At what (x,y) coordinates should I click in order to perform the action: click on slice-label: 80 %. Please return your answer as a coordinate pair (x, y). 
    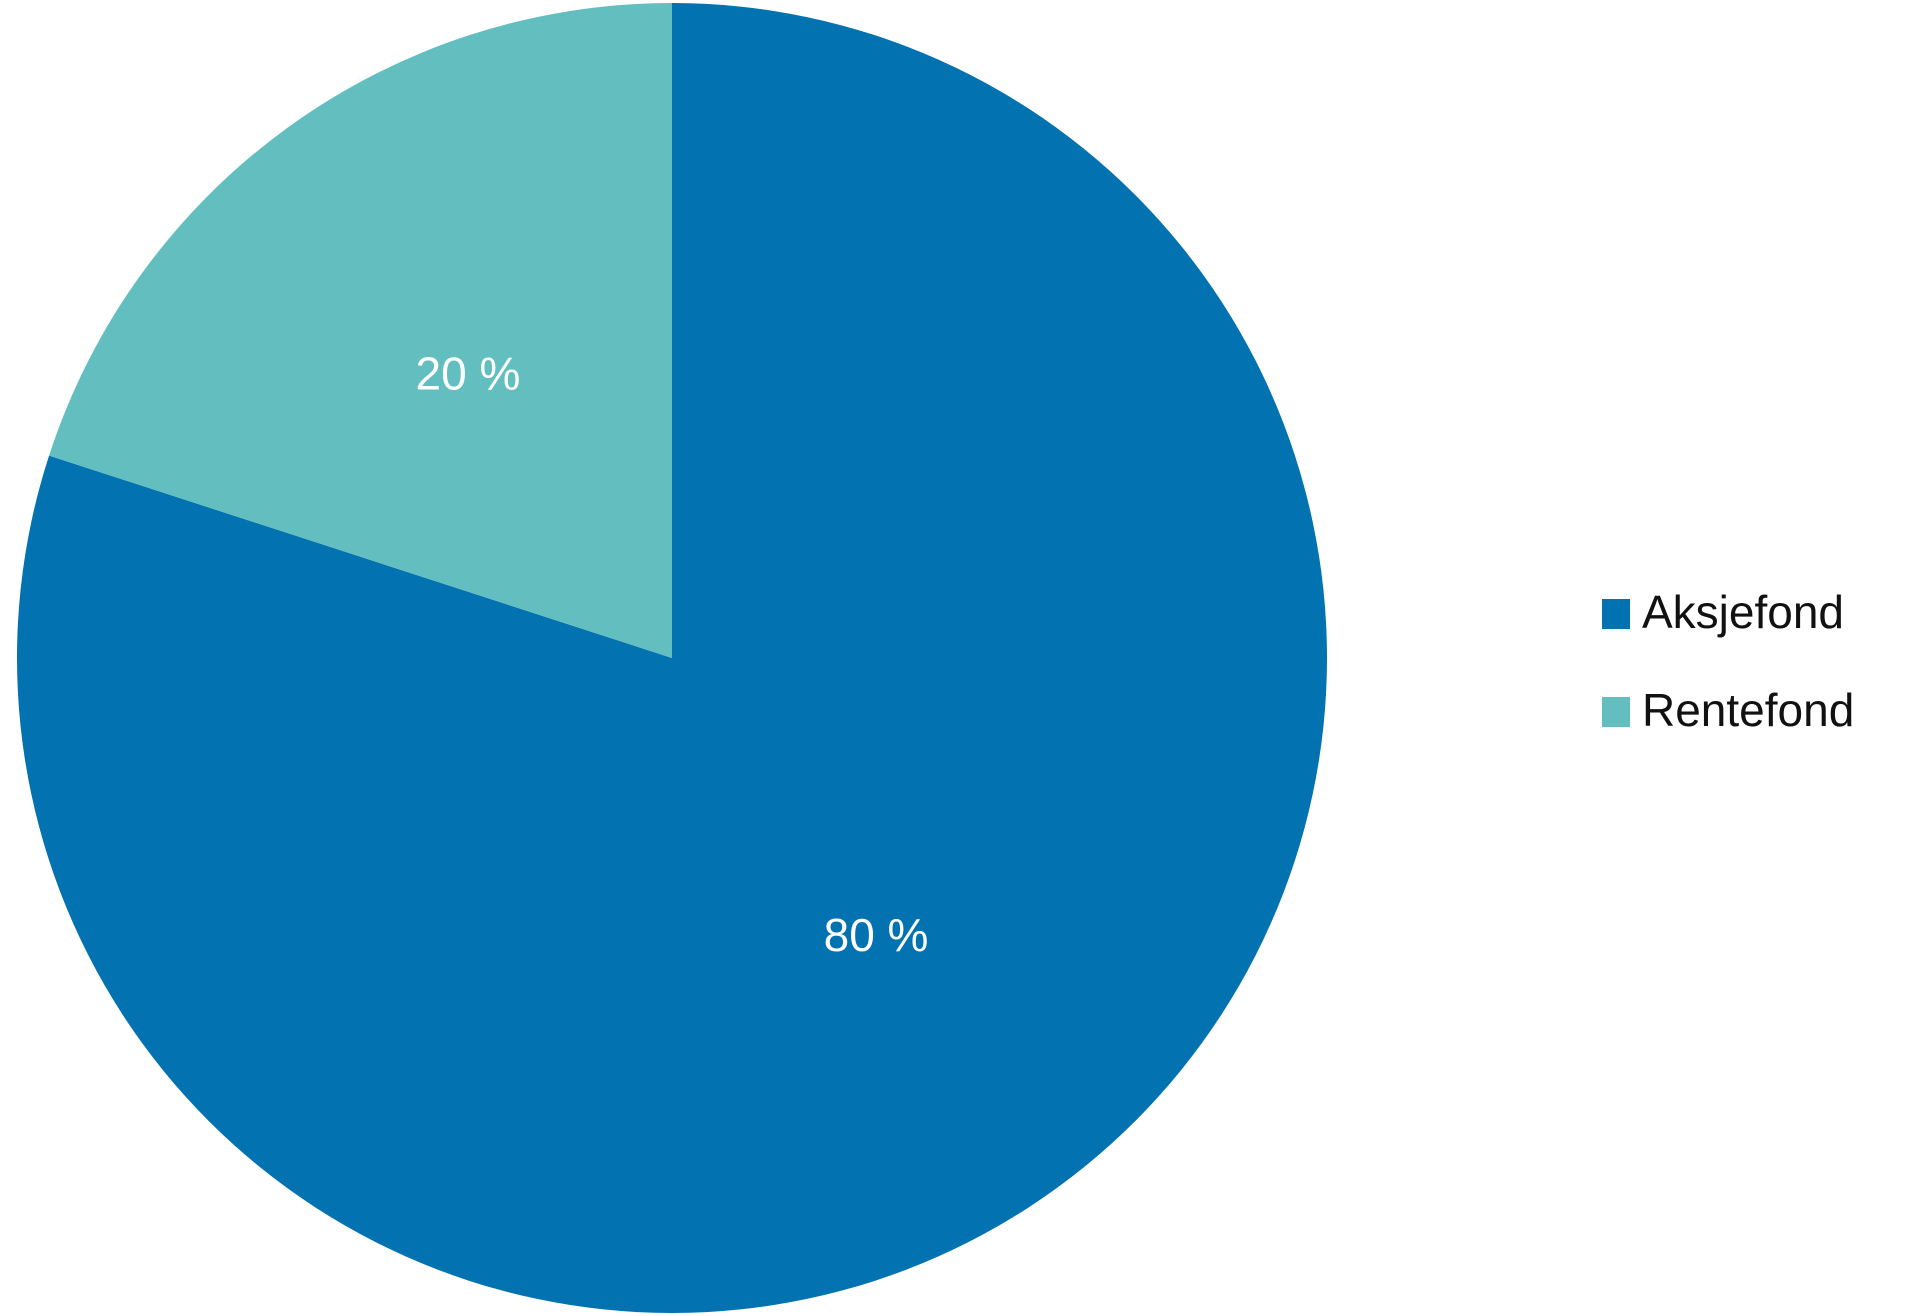
    Looking at the image, I should click on (876, 935).